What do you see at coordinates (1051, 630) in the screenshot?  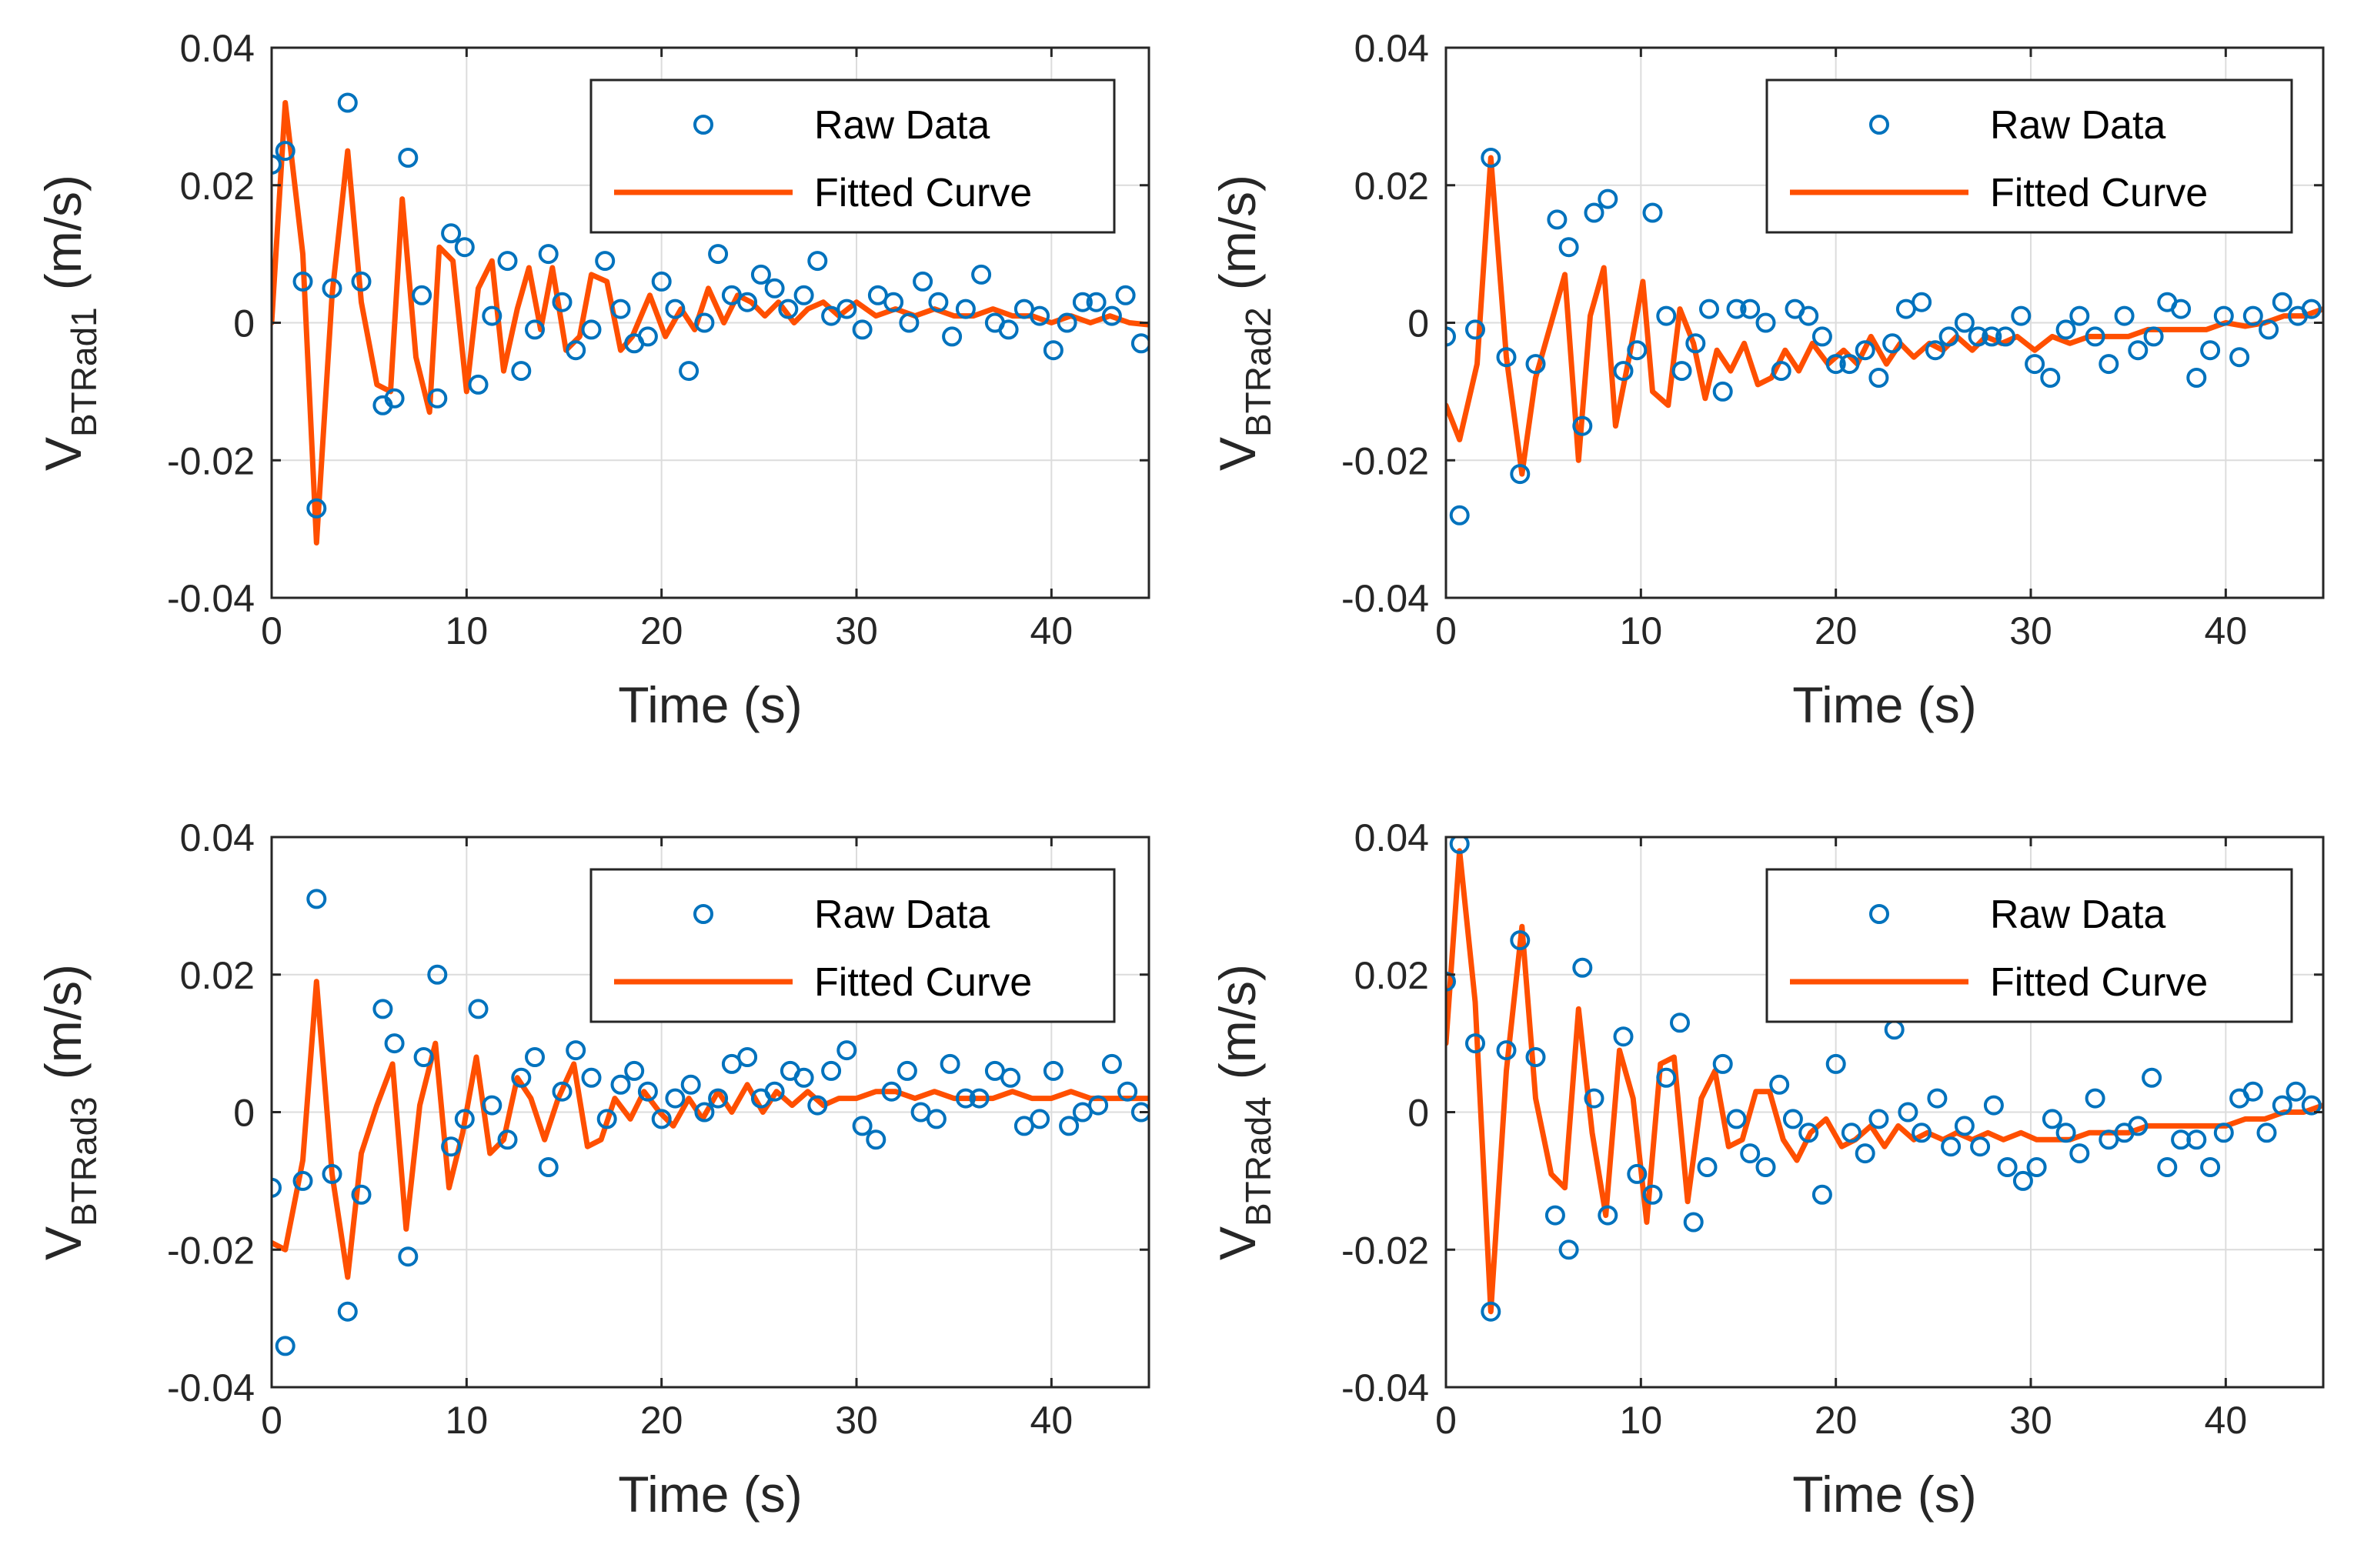 I see `x-tick-label: 40` at bounding box center [1051, 630].